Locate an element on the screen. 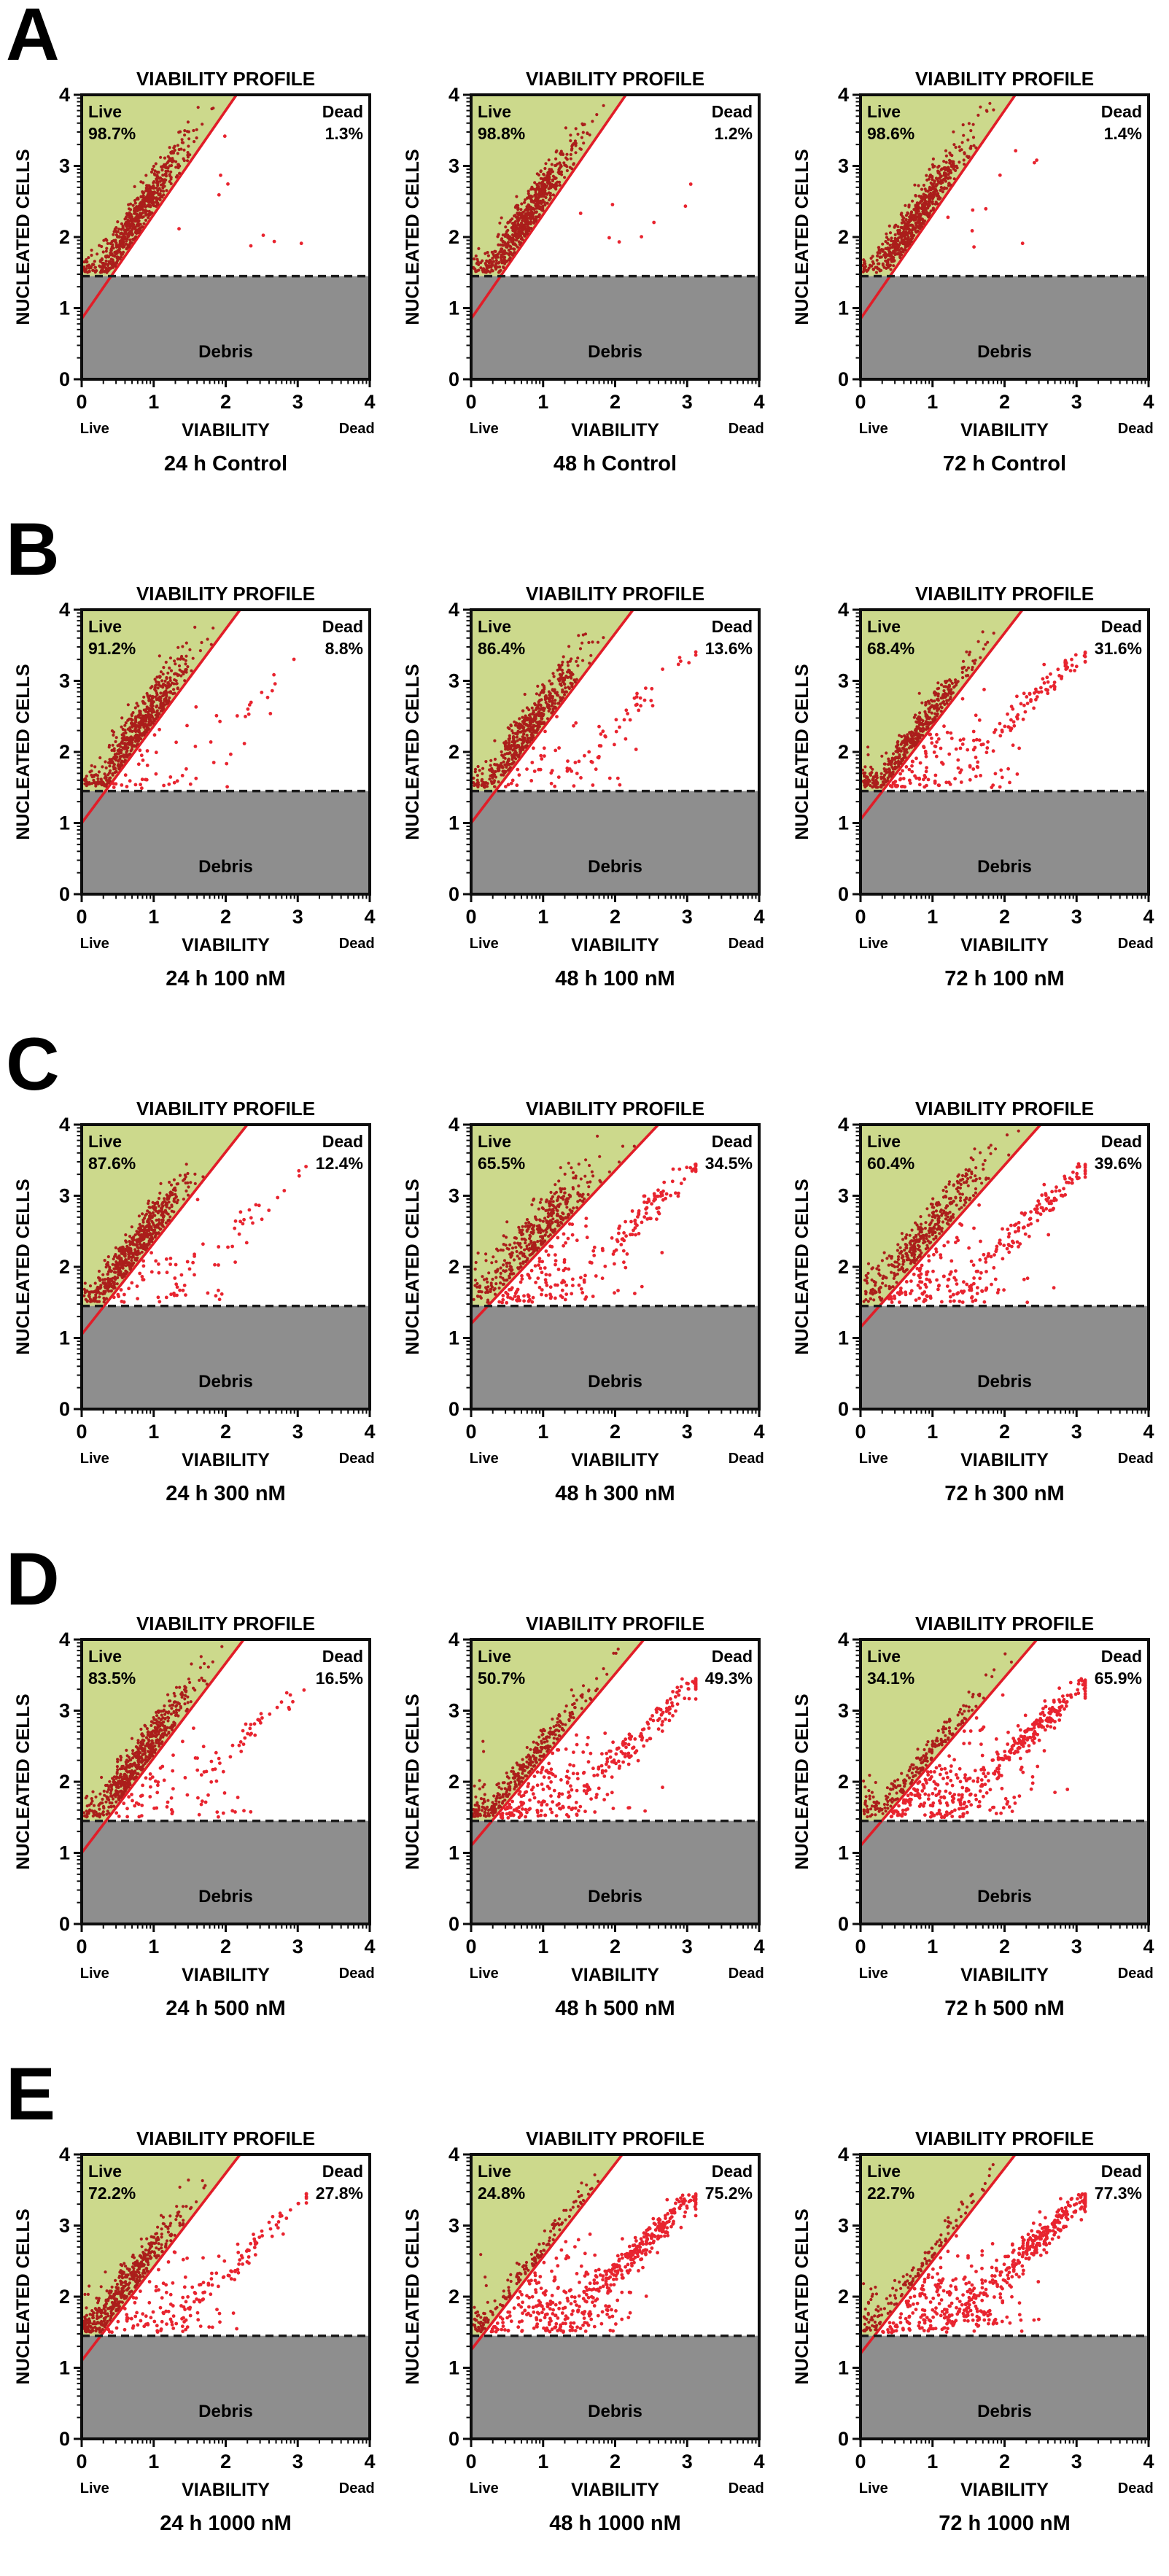 The image size is (1169, 2576). live-percentage: 34.1% is located at coordinates (890, 1679).